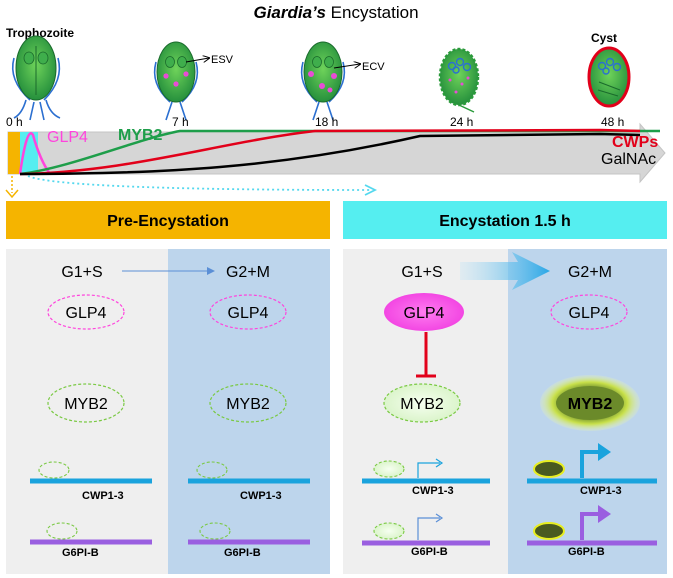 Image resolution: width=673 pixels, height=578 pixels. What do you see at coordinates (103, 496) in the screenshot?
I see `left-cwp-g1s-label: CWP1-3` at bounding box center [103, 496].